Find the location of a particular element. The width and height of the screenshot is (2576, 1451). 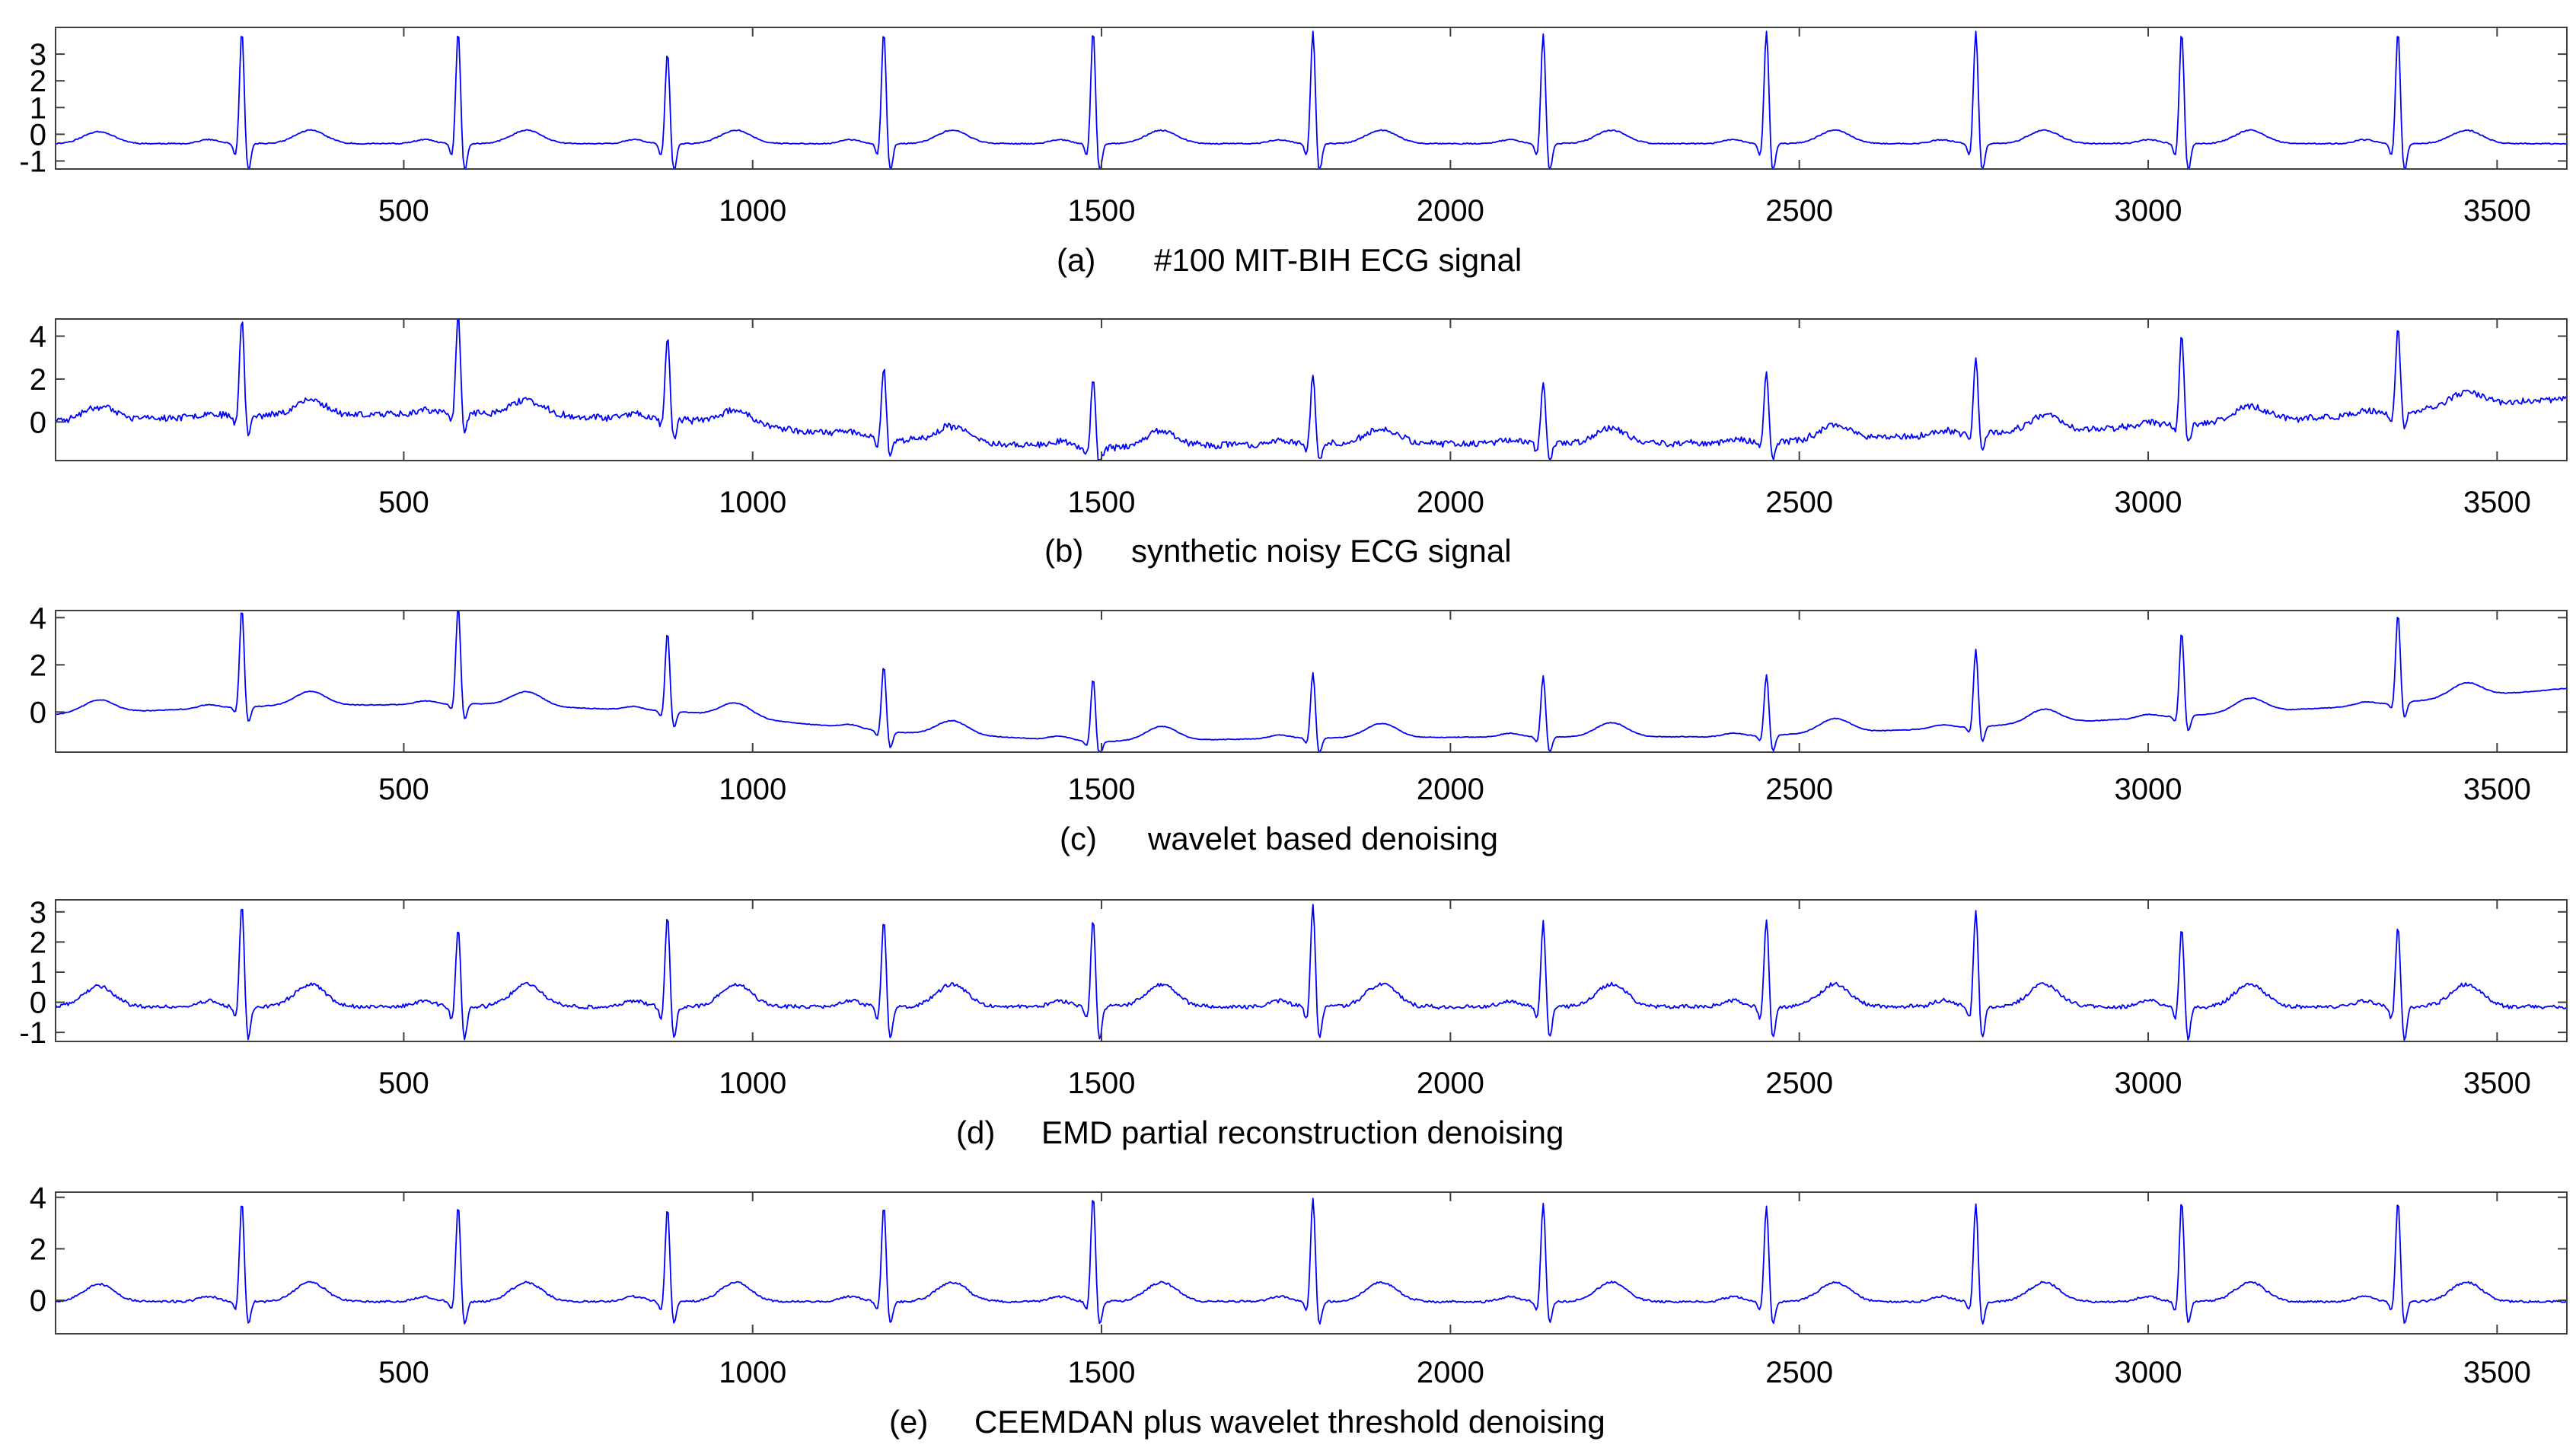

x-tick-label-a-500: 500 is located at coordinates (404, 211).